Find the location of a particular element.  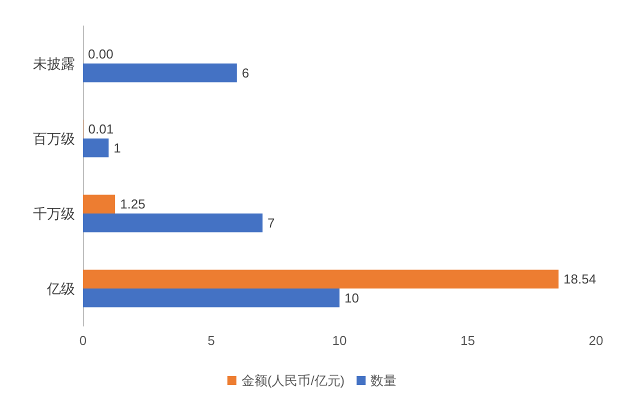

data-label: 7 is located at coordinates (271, 222).